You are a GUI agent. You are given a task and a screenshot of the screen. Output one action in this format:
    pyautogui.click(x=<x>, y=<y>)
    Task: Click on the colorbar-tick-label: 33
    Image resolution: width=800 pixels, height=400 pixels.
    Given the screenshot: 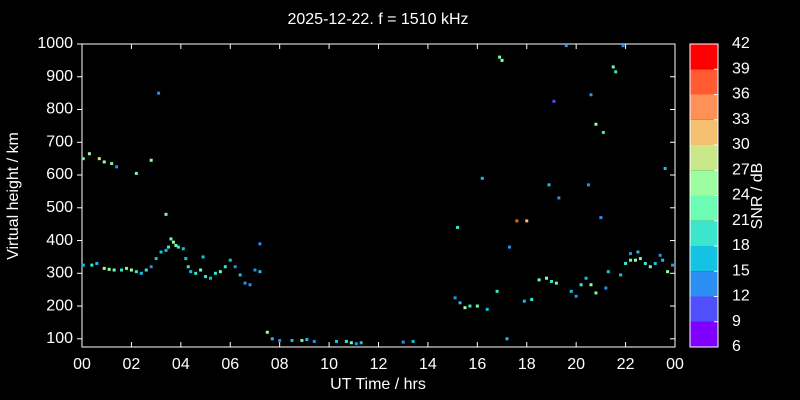 What is the action you would take?
    pyautogui.click(x=741, y=119)
    